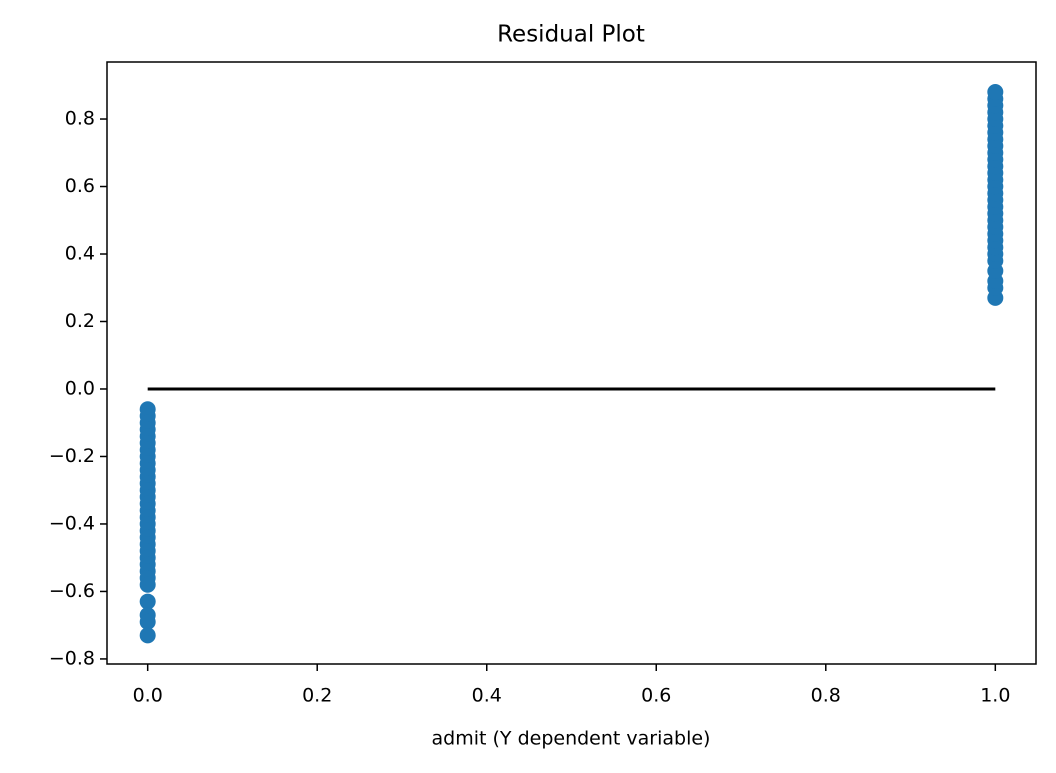  What do you see at coordinates (571, 739) in the screenshot?
I see `x-axis-label: admit (Y dependent variable)` at bounding box center [571, 739].